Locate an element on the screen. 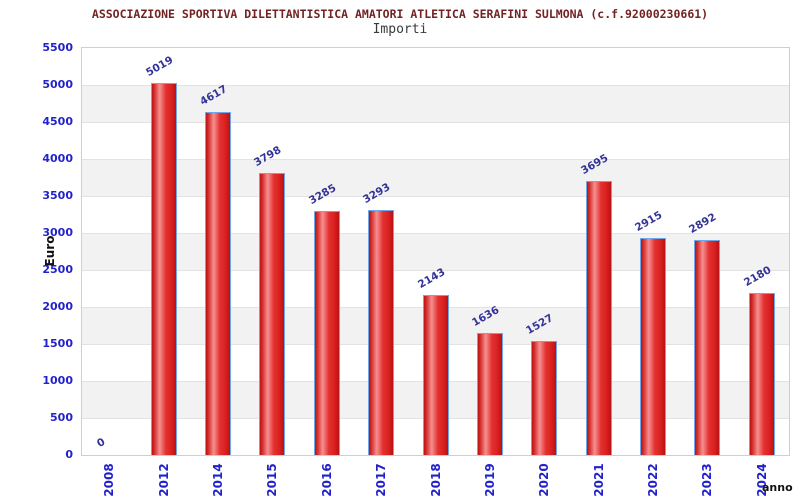 This screenshot has height=500, width=800. y-tick-label: 3500 is located at coordinates (57, 195).